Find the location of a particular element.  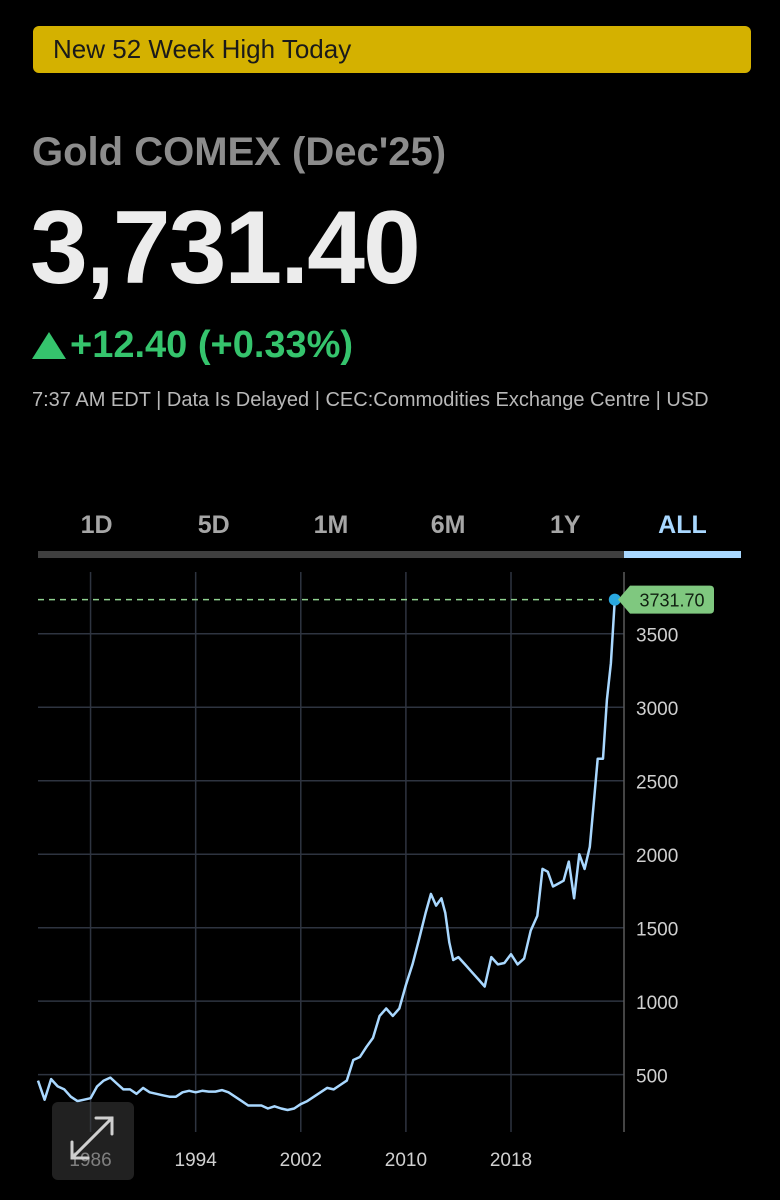

price-change: +12.40 (+0.33%) is located at coordinates (192, 345).